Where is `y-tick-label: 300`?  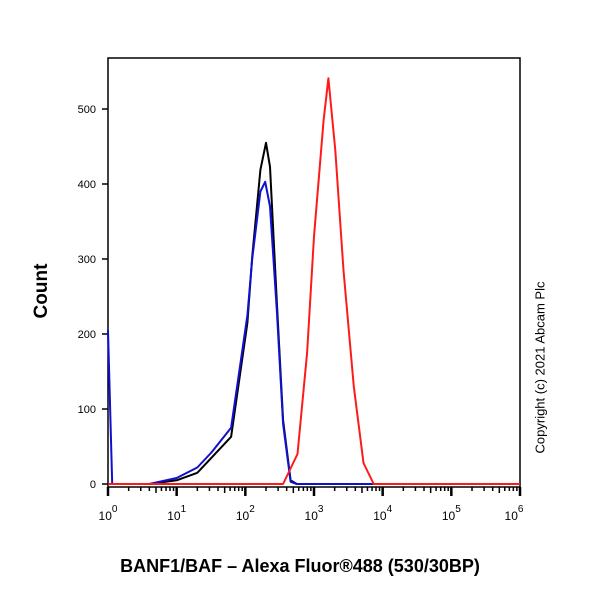 y-tick-label: 300 is located at coordinates (87, 260).